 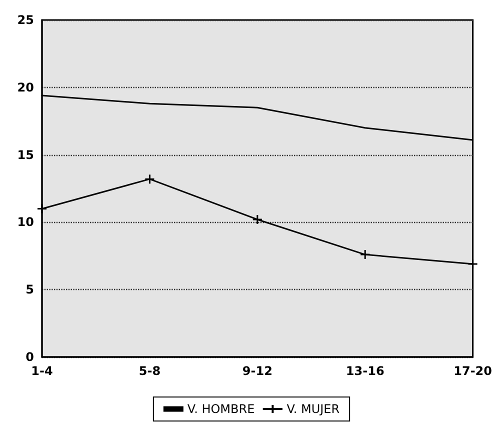 I want to click on y-tick-label: 5, so click(x=30, y=289).